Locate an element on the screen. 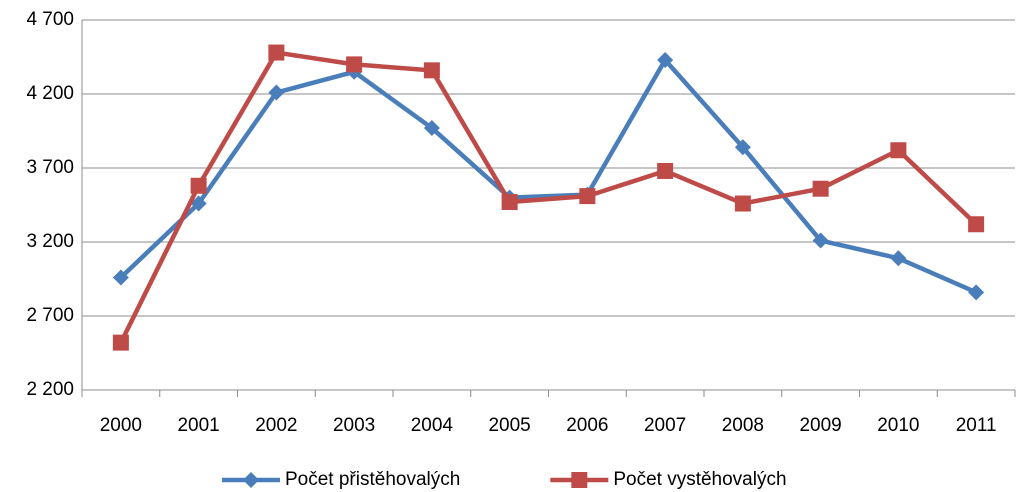 This screenshot has width=1020, height=492. x-tick-label: 2000 is located at coordinates (121, 425).